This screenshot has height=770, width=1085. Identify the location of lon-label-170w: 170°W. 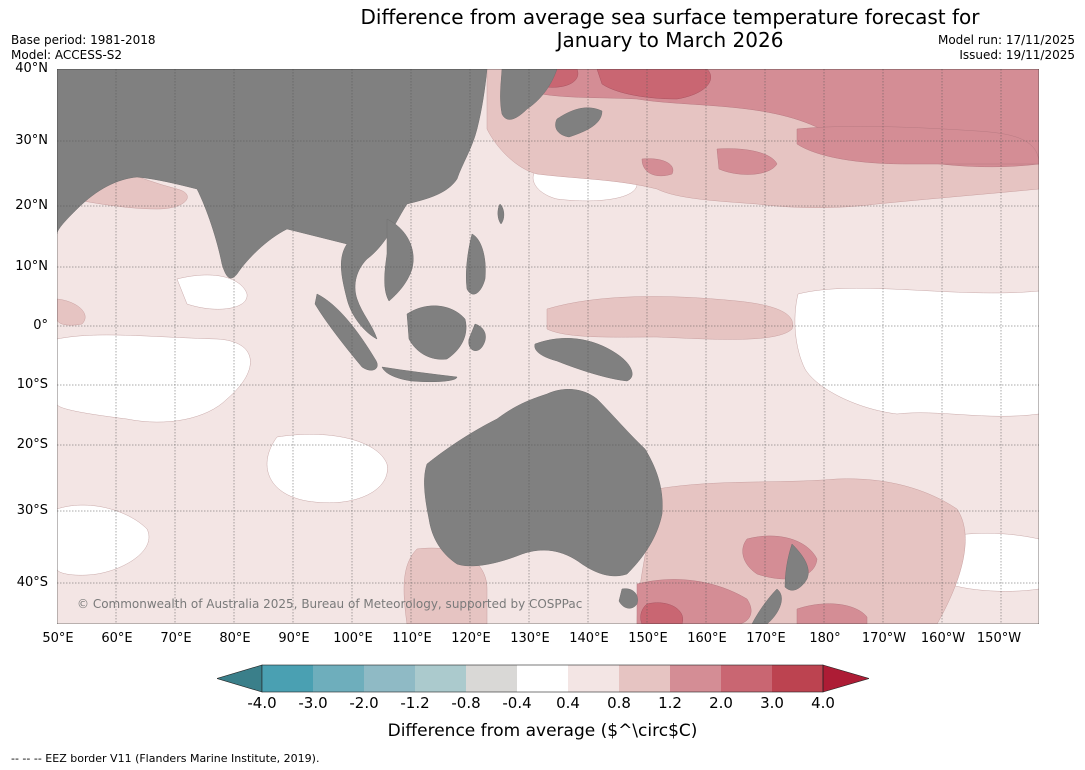
(884, 638).